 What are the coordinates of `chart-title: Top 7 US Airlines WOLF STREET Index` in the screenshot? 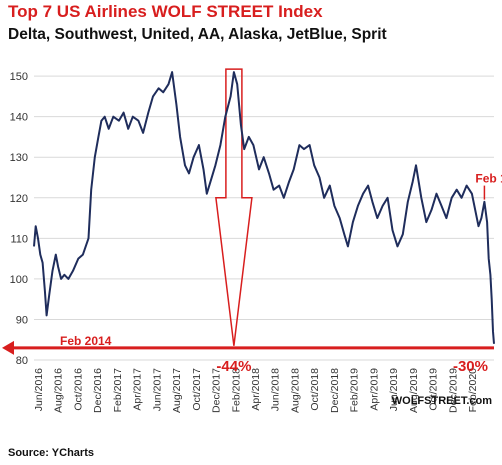 It's located at (165, 11).